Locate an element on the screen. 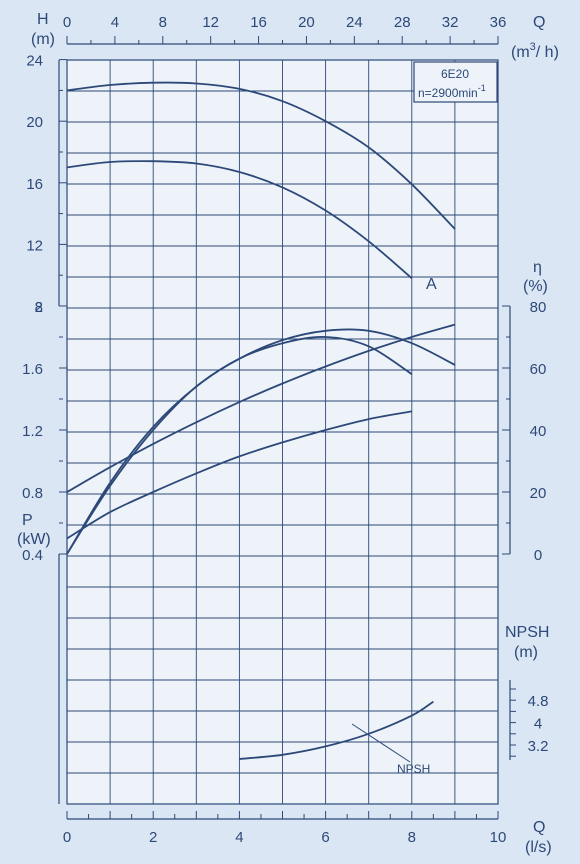 The image size is (580, 864). head-tick-label: 8 is located at coordinates (39, 307).